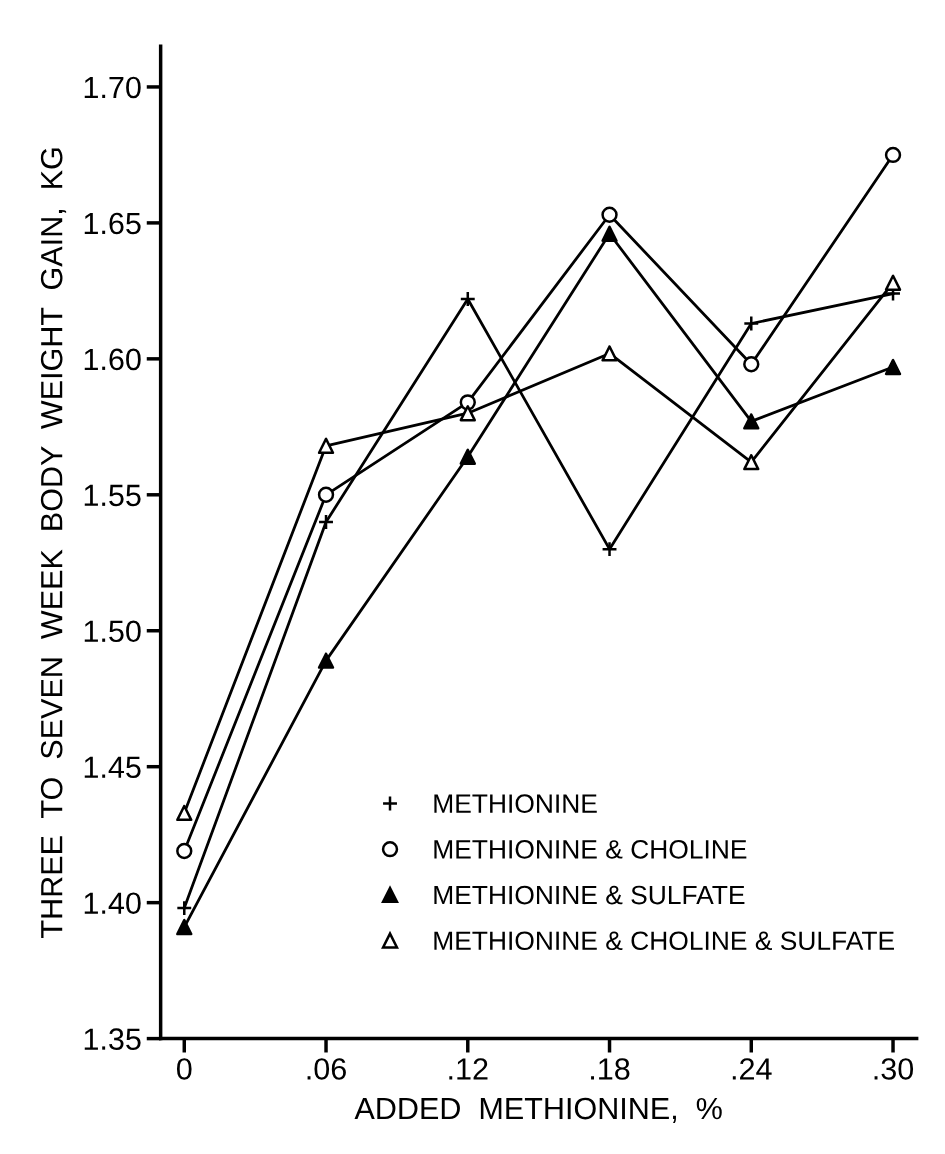 This screenshot has width=945, height=1154. Describe the element at coordinates (610, 1069) in the screenshot. I see `x-tick-label: .18` at that location.